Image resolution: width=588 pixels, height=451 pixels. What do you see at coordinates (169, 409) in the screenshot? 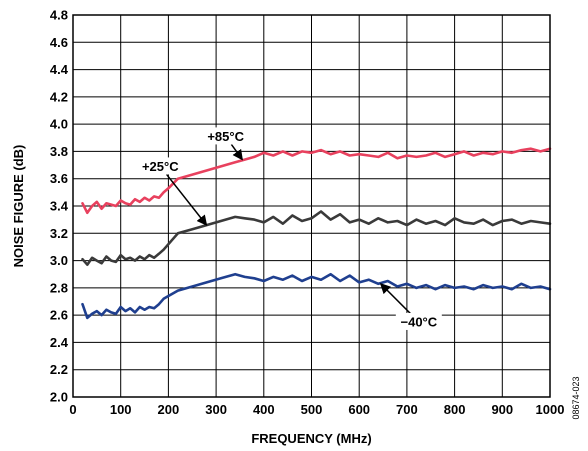
I see `x-tick-label: 200` at bounding box center [169, 409].